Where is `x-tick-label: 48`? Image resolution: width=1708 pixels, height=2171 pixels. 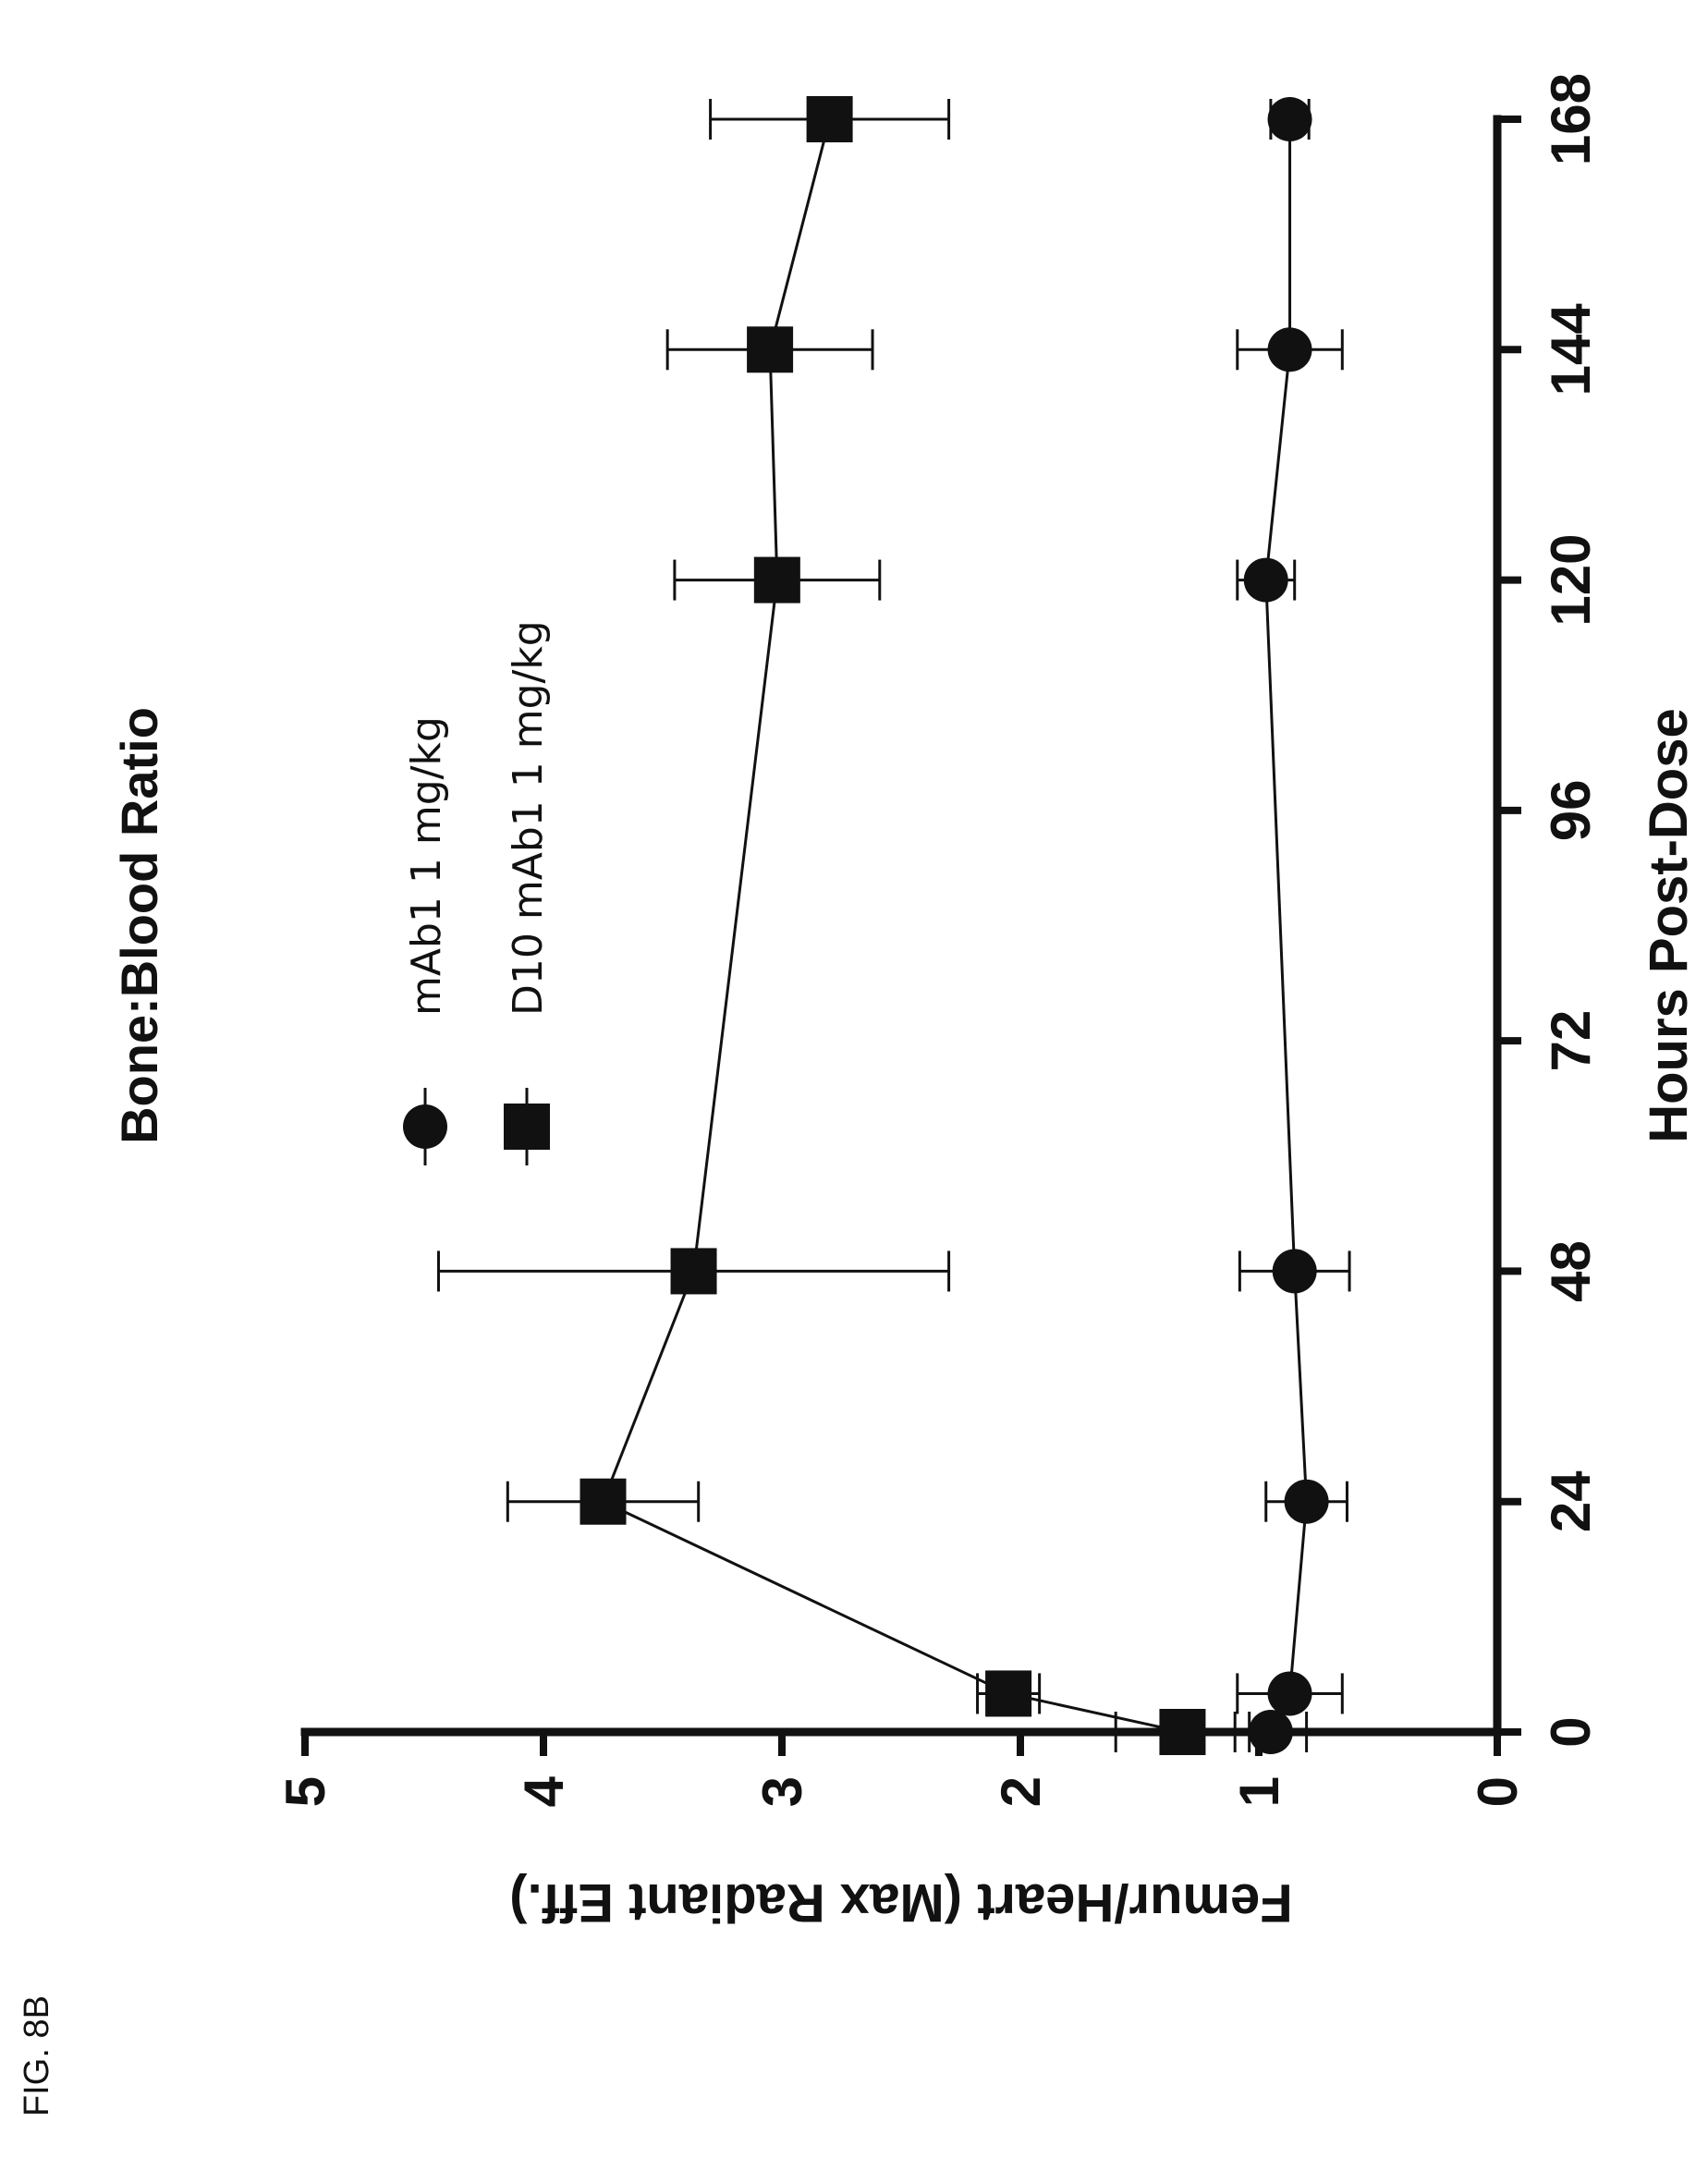 x-tick-label: 48 is located at coordinates (1571, 1271).